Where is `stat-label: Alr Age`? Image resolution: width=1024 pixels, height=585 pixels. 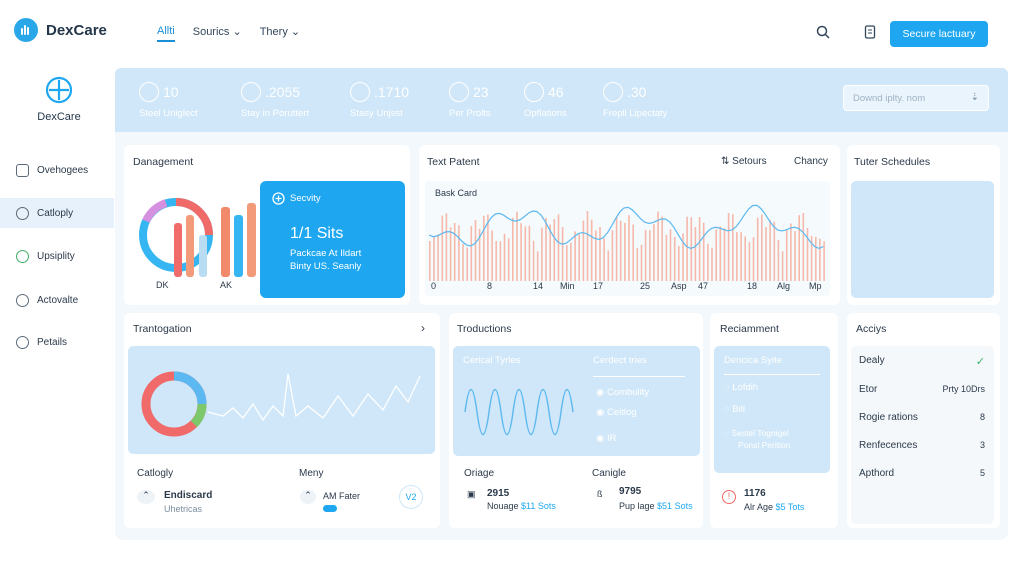 stat-label: Alr Age is located at coordinates (759, 507).